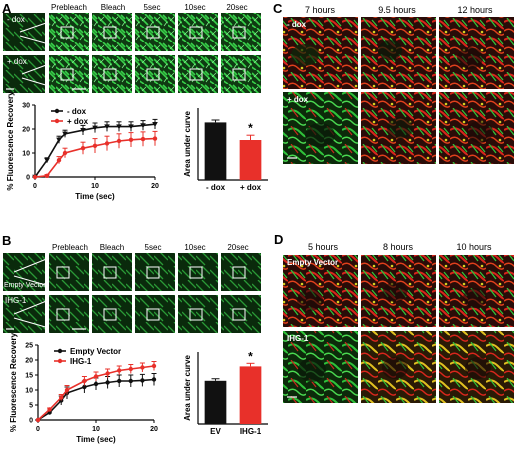 The height and width of the screenshot is (465, 520). Describe the element at coordinates (81, 361) in the screenshot. I see `legend-label: IHG-1` at that location.